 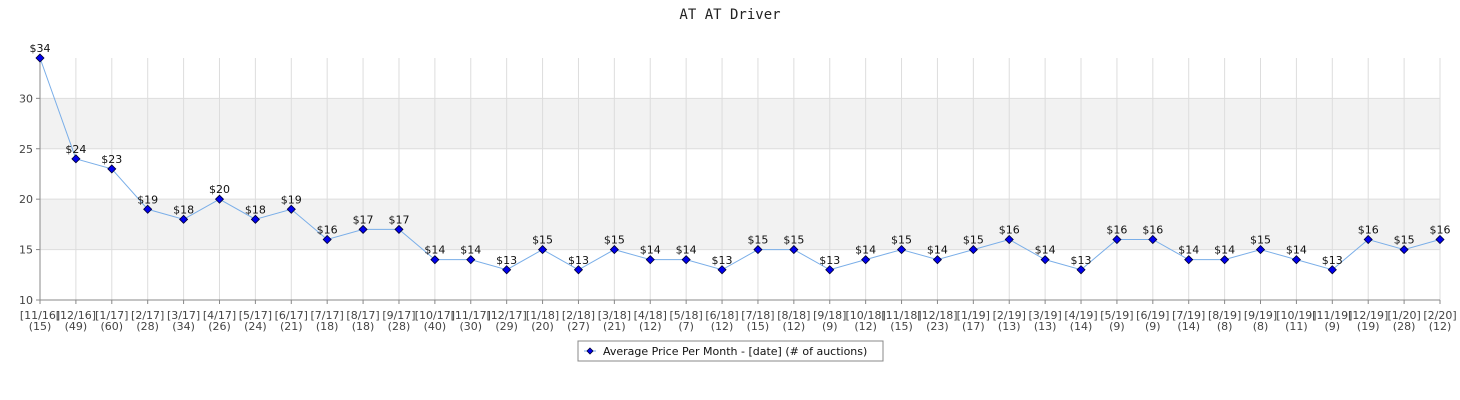 I want to click on x-tick-label-count: (29), so click(x=506, y=326).